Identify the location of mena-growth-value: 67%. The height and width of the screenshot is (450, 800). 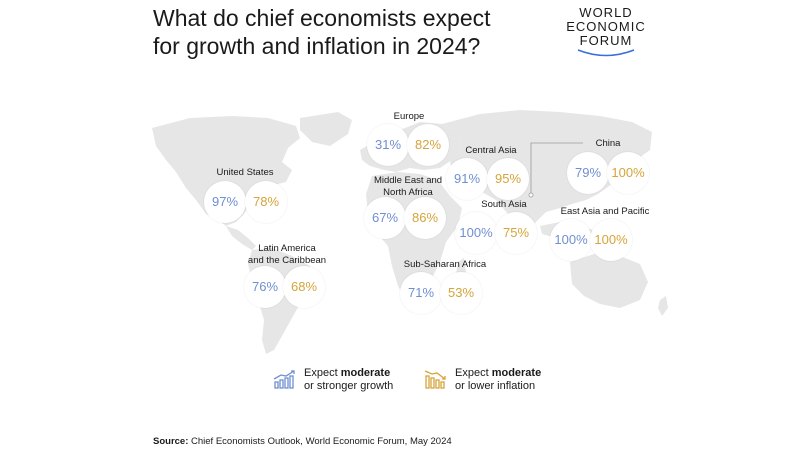
(385, 218).